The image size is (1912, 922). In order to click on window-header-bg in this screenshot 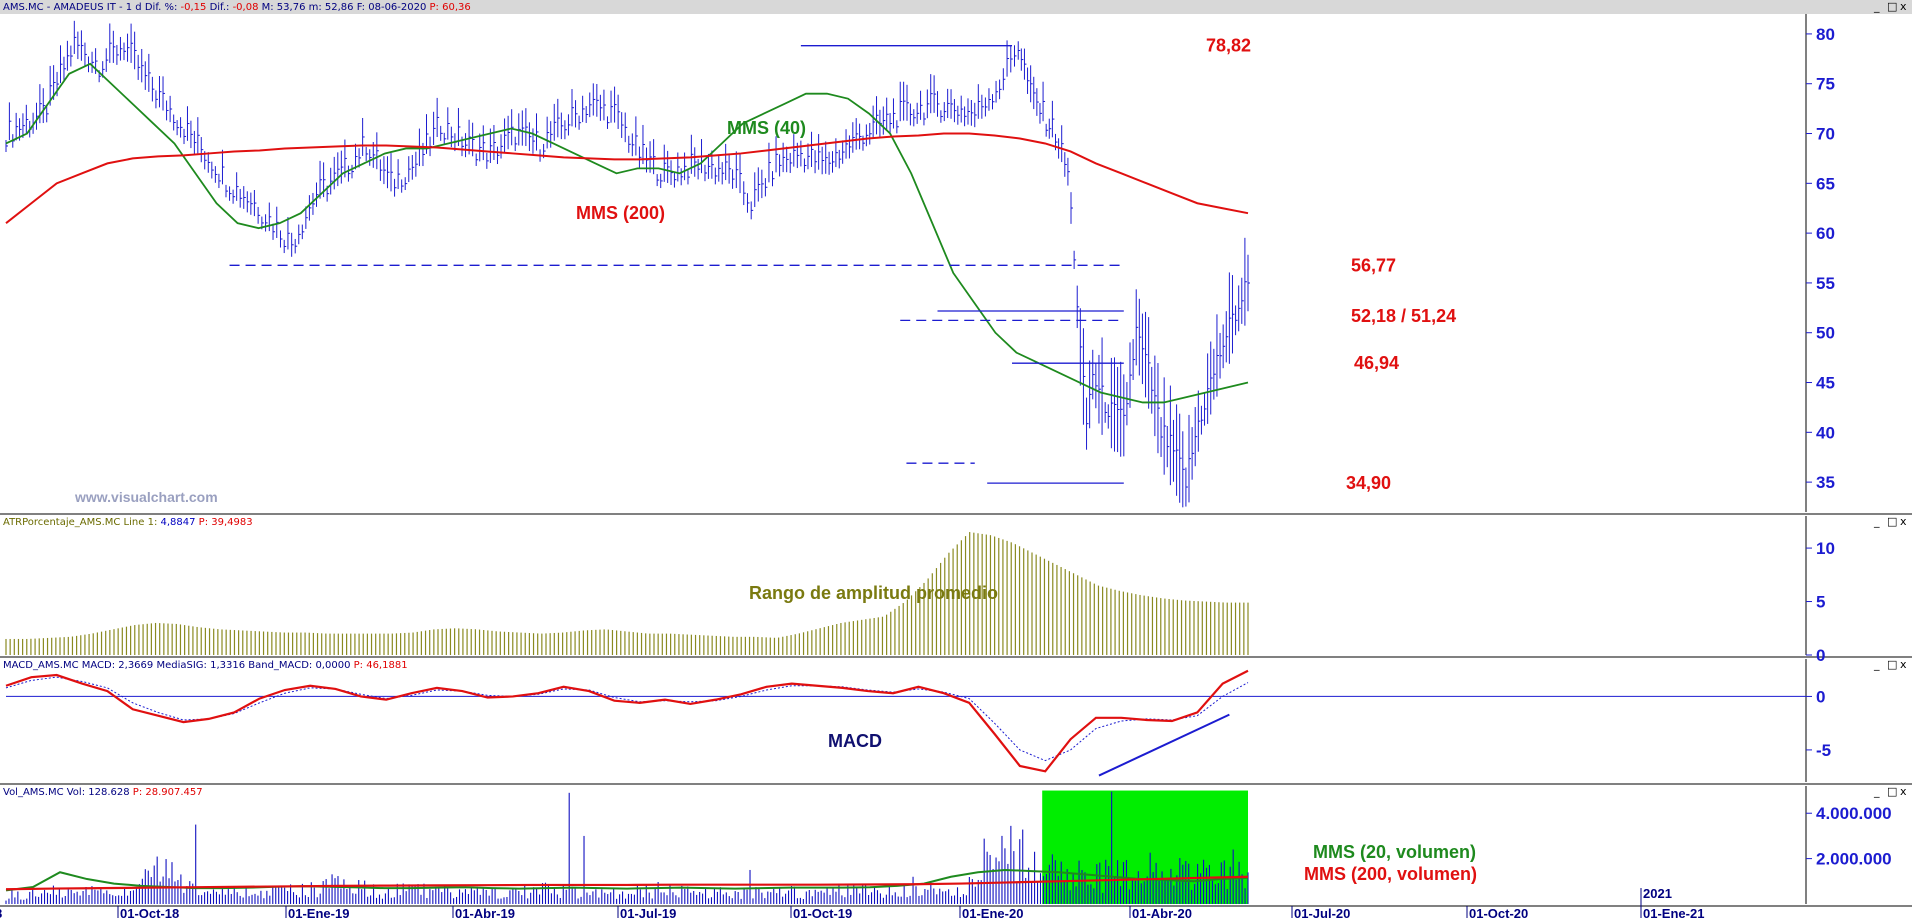, I will do `click(956, 7)`.